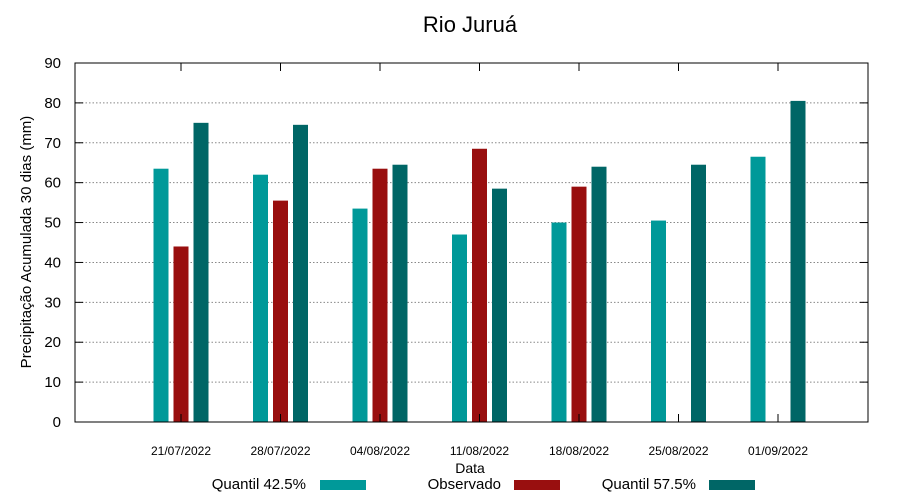 The width and height of the screenshot is (900, 500). I want to click on y-tick-label: 50, so click(52, 223).